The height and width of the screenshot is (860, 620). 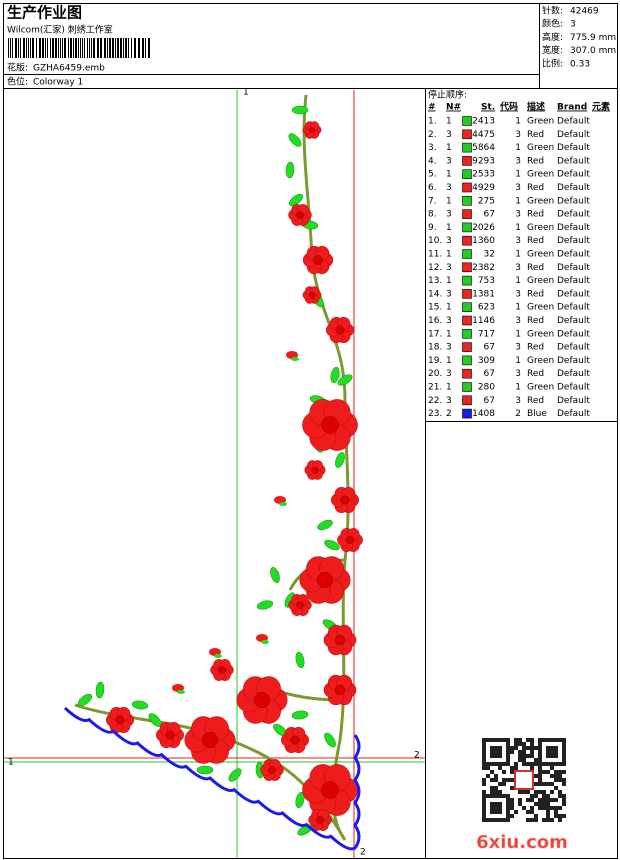 I want to click on guide-label: 2, so click(x=363, y=853).